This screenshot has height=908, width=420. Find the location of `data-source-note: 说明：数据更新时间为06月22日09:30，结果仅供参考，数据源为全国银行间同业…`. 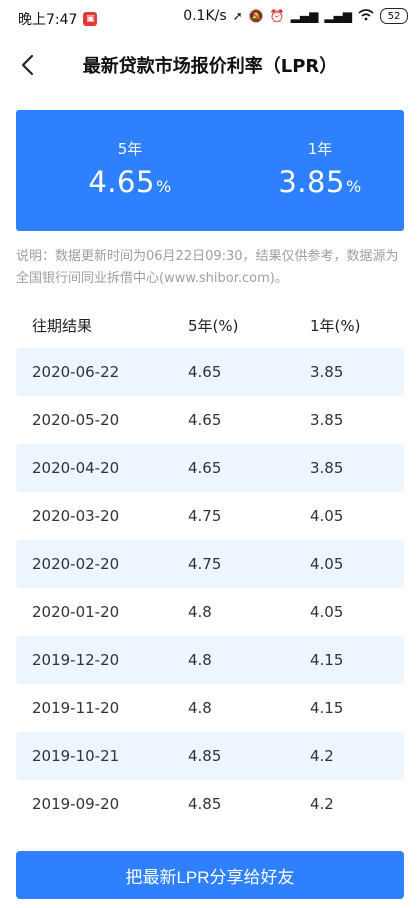

data-source-note: 说明：数据更新时间为06月22日09:30，结果仅供参考，数据源为全国银行间同业… is located at coordinates (207, 267).